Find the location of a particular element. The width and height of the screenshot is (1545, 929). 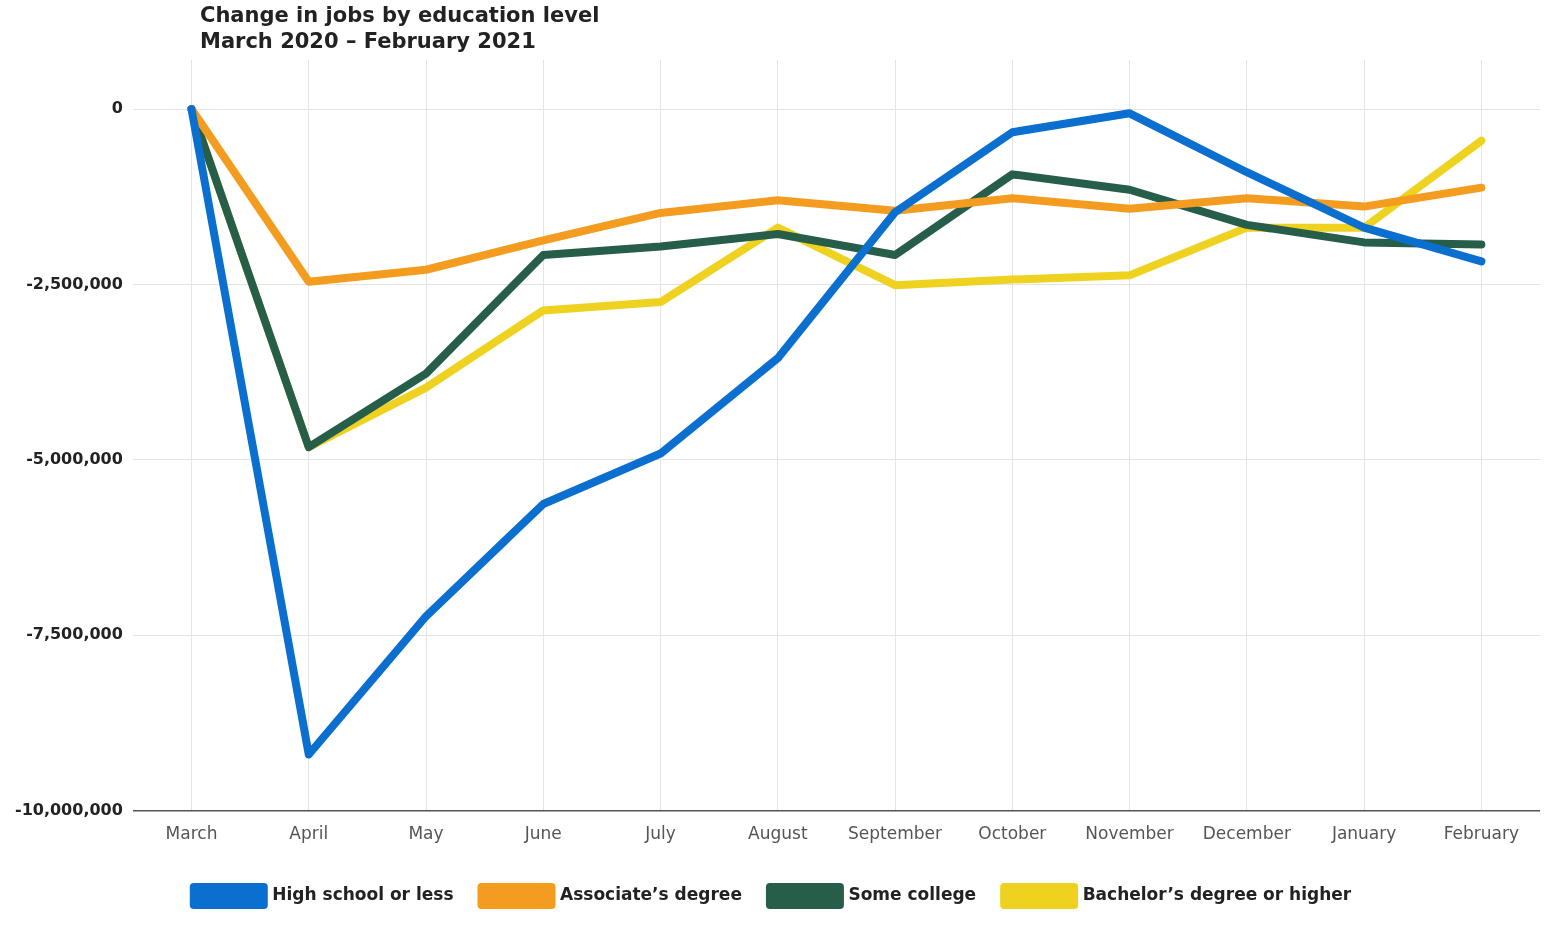

y-tick-label: -5,000,000 is located at coordinates (74, 459).